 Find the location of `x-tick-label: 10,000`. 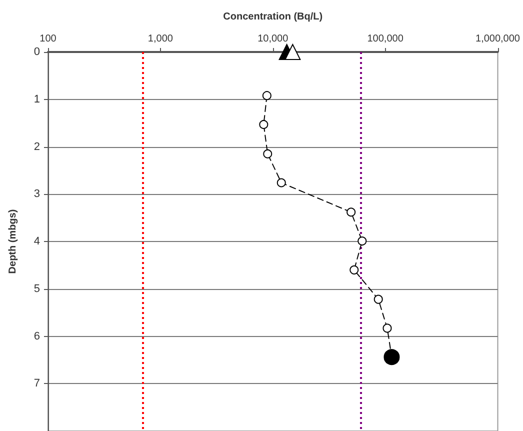

x-tick-label: 10,000 is located at coordinates (273, 39).